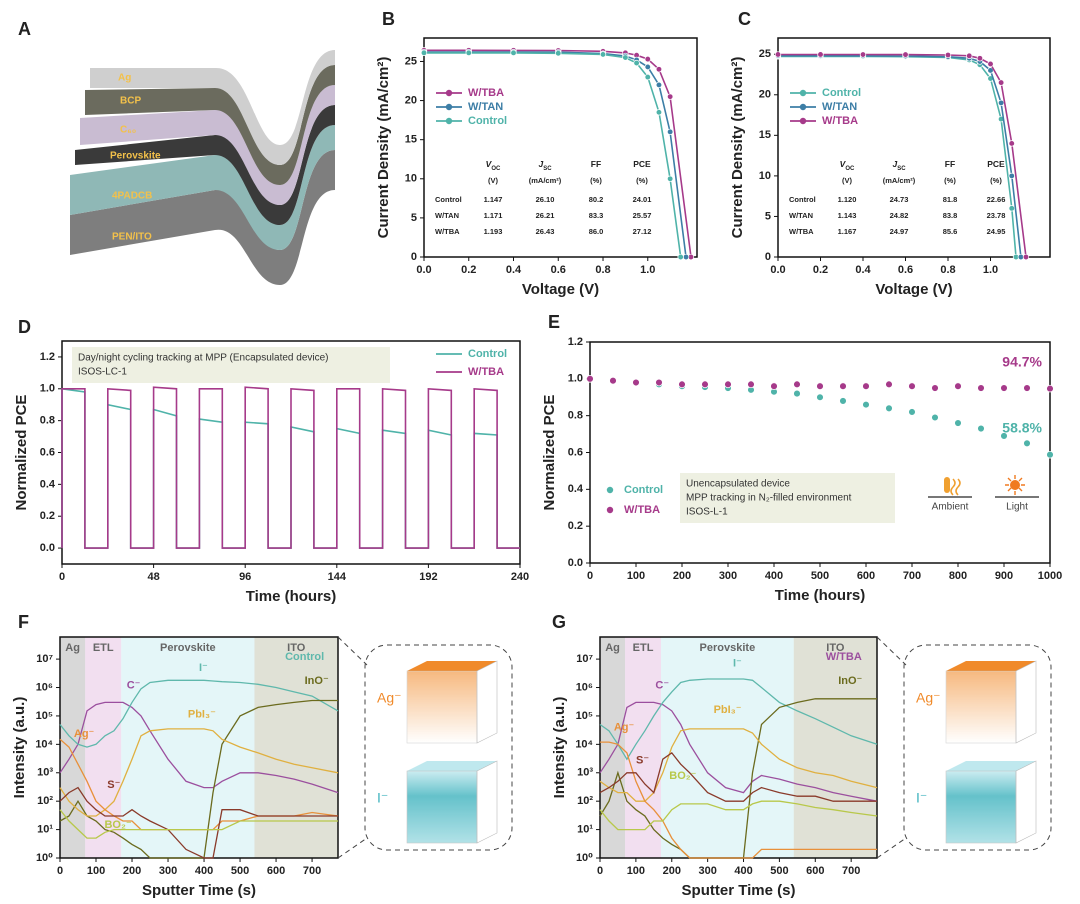 This screenshot has width=1080, height=904. I want to click on cube-side, so click(487, 802).